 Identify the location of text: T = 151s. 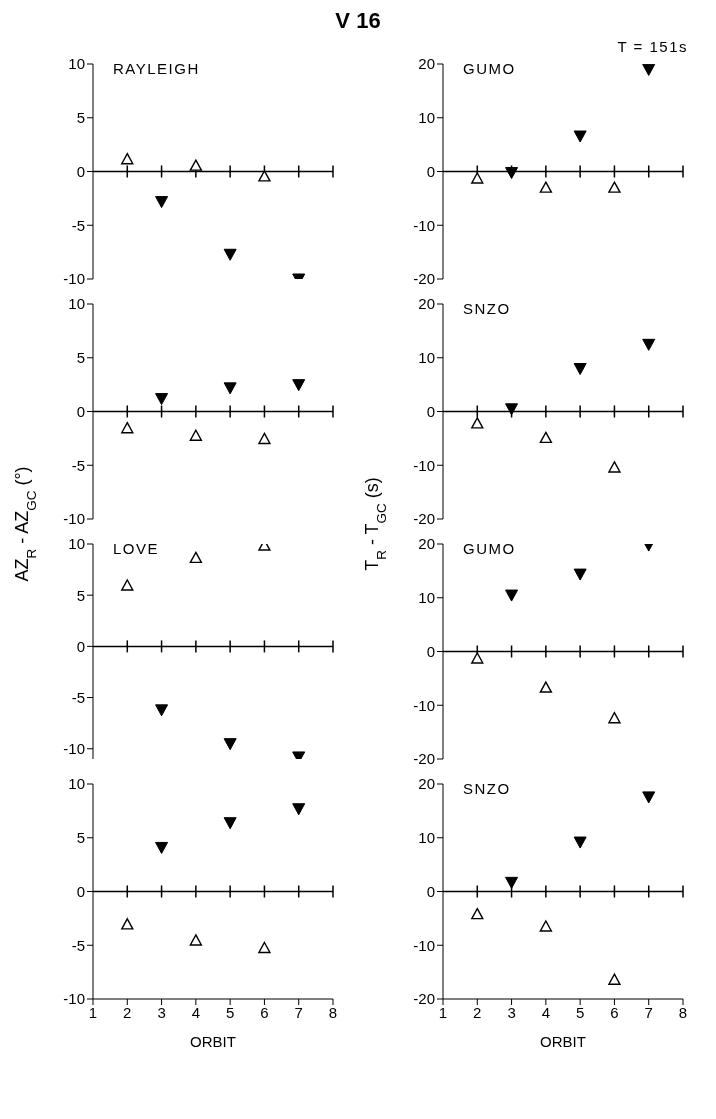
(652, 46).